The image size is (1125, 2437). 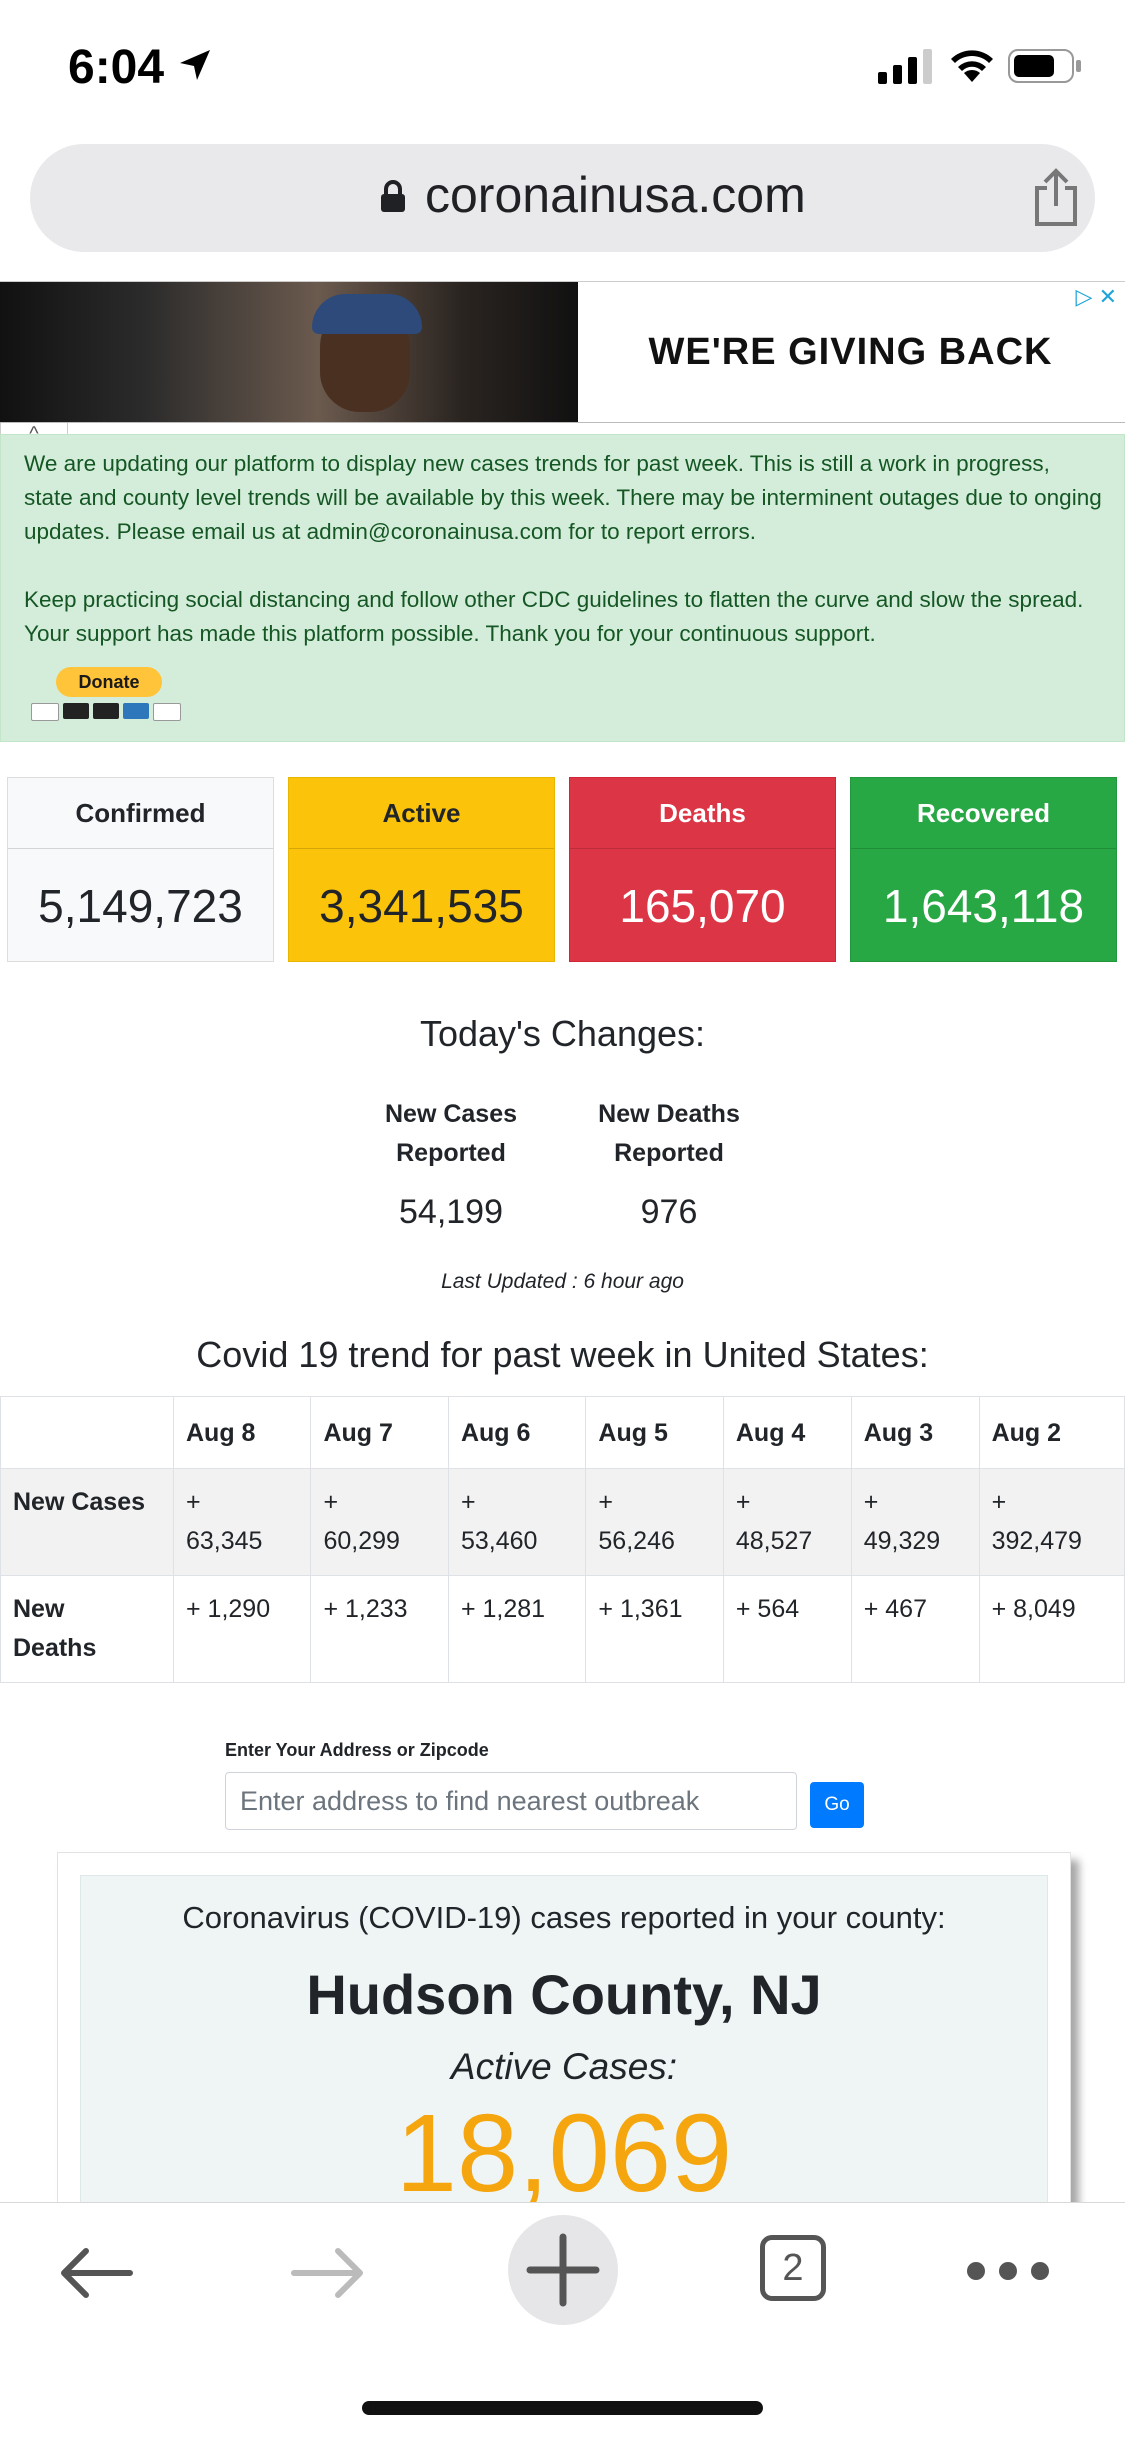 What do you see at coordinates (787, 1432) in the screenshot?
I see `date-header: Aug 4` at bounding box center [787, 1432].